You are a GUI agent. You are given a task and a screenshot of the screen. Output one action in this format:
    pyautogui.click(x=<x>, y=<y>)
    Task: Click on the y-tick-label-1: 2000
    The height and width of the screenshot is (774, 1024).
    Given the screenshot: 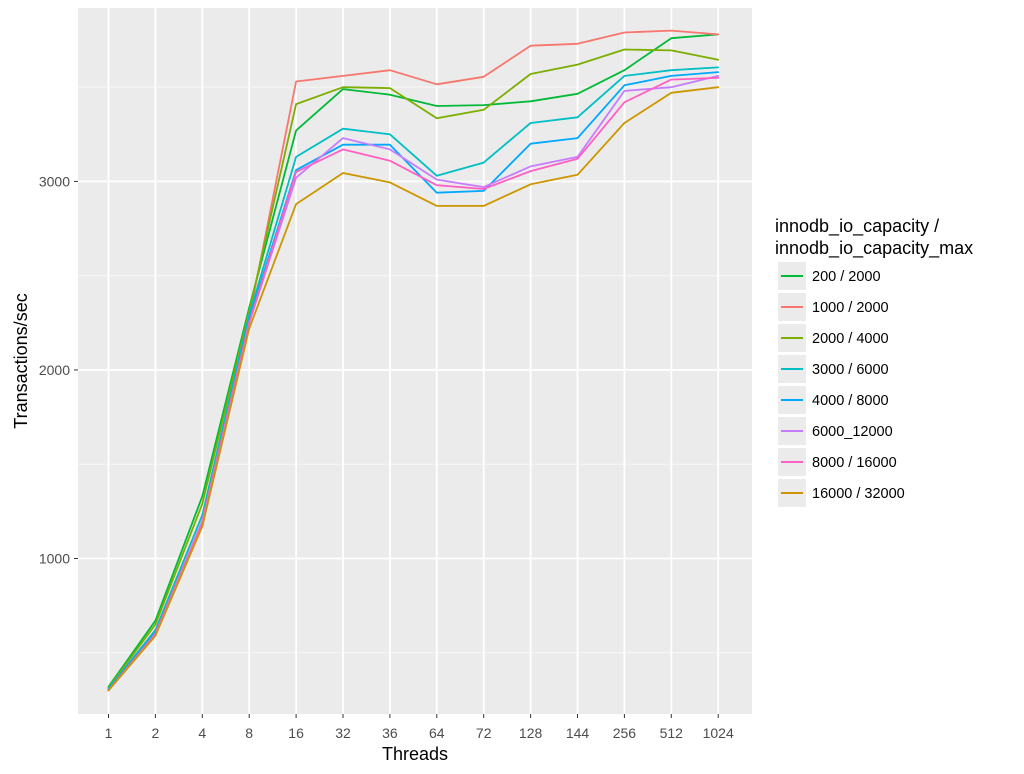 What is the action you would take?
    pyautogui.click(x=54, y=370)
    